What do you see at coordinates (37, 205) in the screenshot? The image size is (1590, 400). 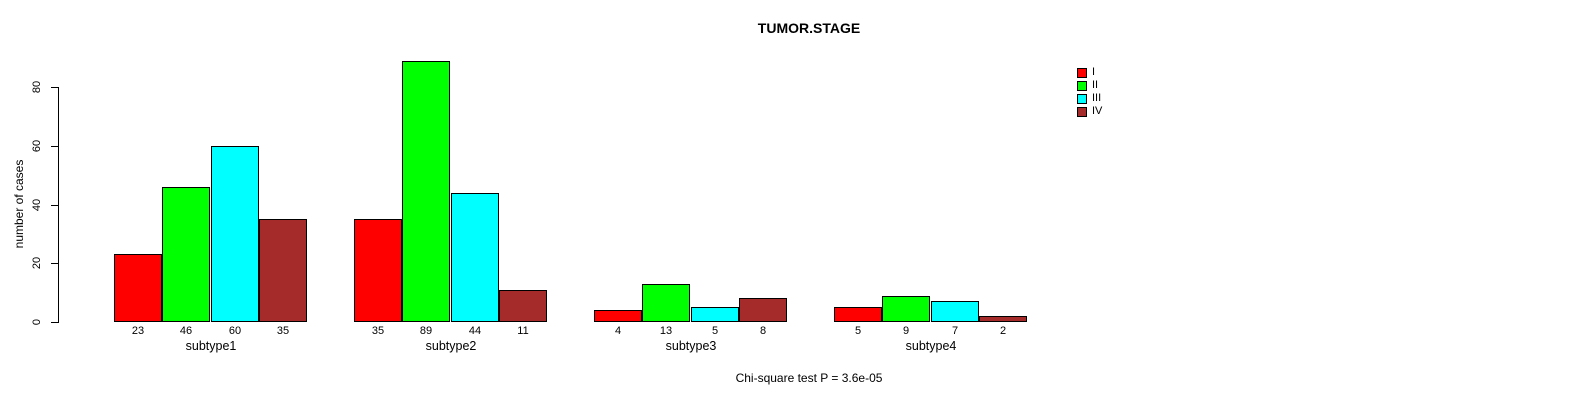 I see `y-tick-label: 40` at bounding box center [37, 205].